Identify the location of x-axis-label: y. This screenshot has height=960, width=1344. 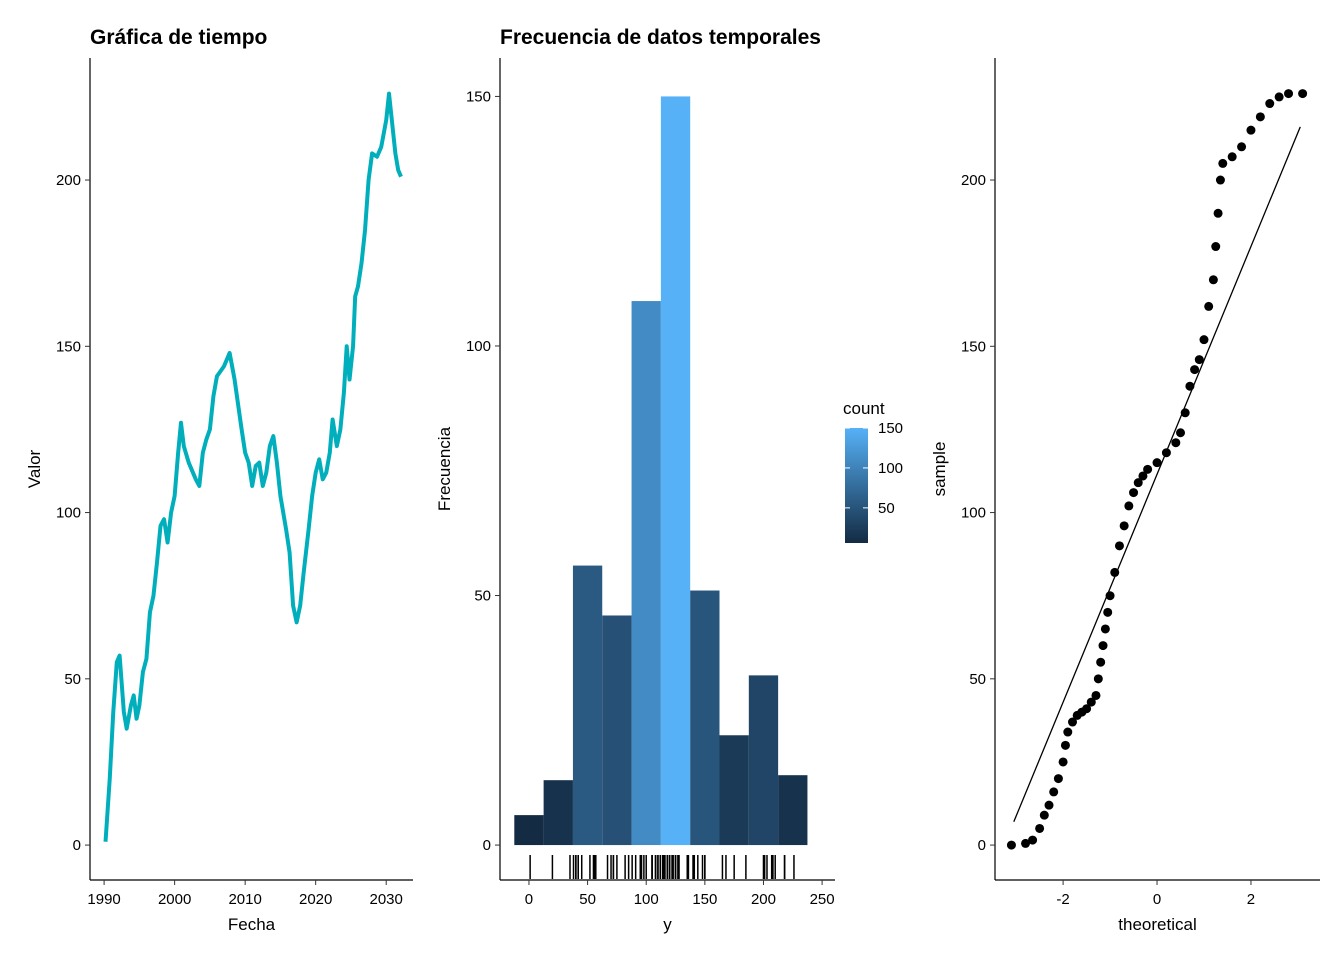
(667, 924).